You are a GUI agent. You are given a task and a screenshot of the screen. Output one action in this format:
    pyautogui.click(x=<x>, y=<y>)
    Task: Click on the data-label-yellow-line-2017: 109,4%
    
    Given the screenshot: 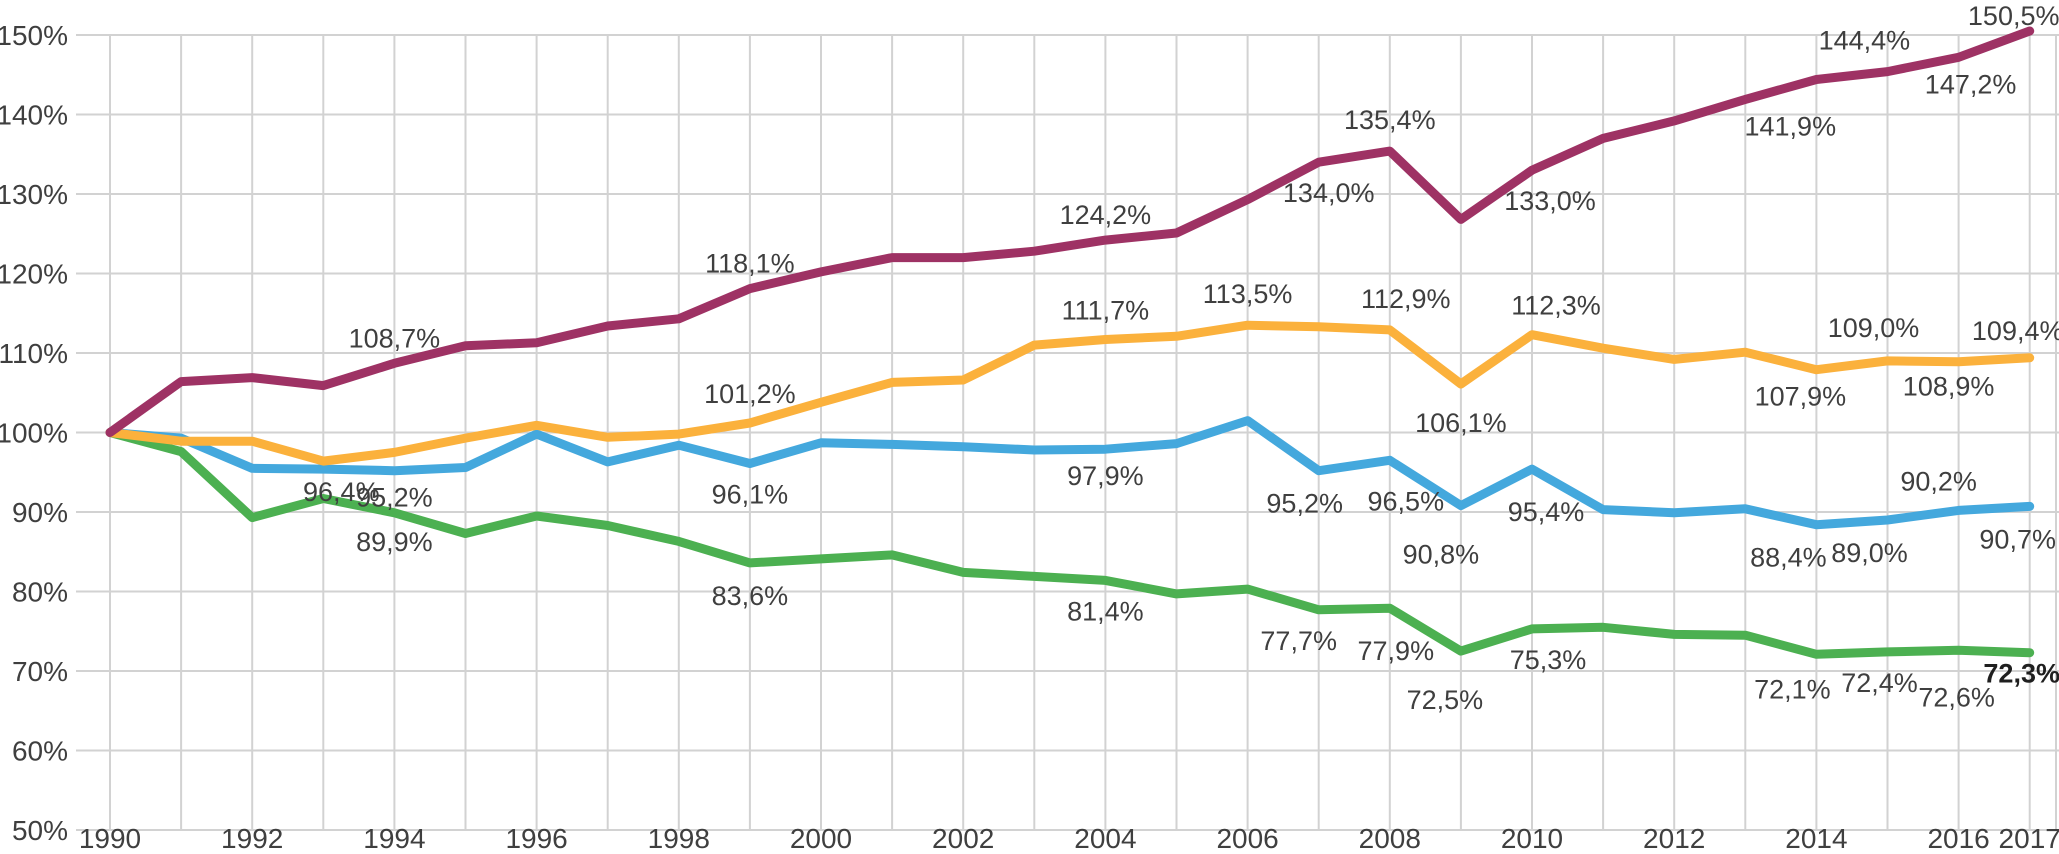 What is the action you would take?
    pyautogui.click(x=2015, y=331)
    